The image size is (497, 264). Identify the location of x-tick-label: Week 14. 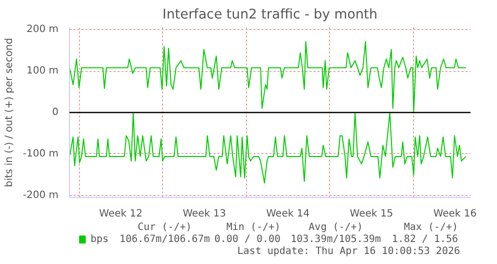
(288, 214).